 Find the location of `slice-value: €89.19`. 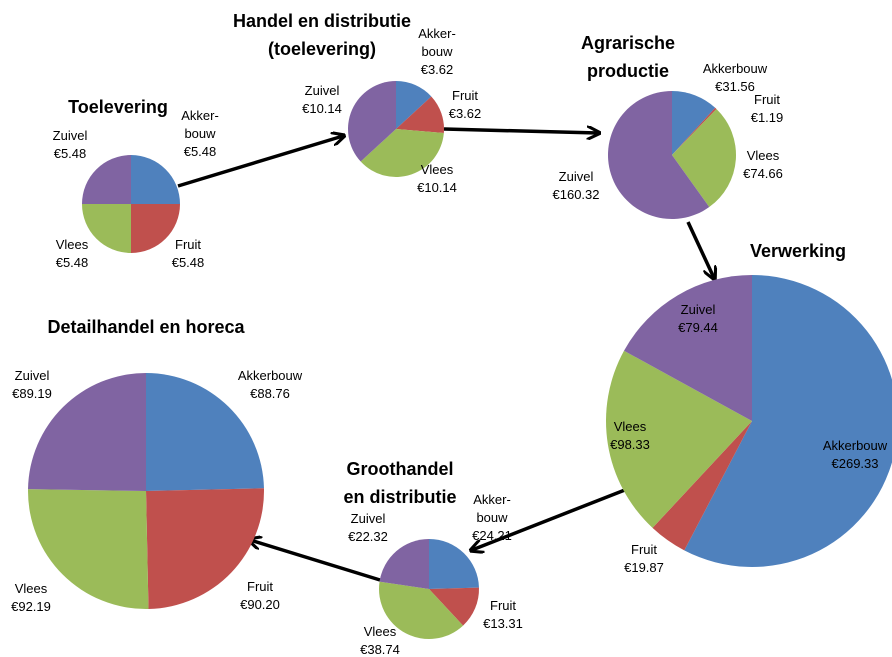

slice-value: €89.19 is located at coordinates (32, 393).